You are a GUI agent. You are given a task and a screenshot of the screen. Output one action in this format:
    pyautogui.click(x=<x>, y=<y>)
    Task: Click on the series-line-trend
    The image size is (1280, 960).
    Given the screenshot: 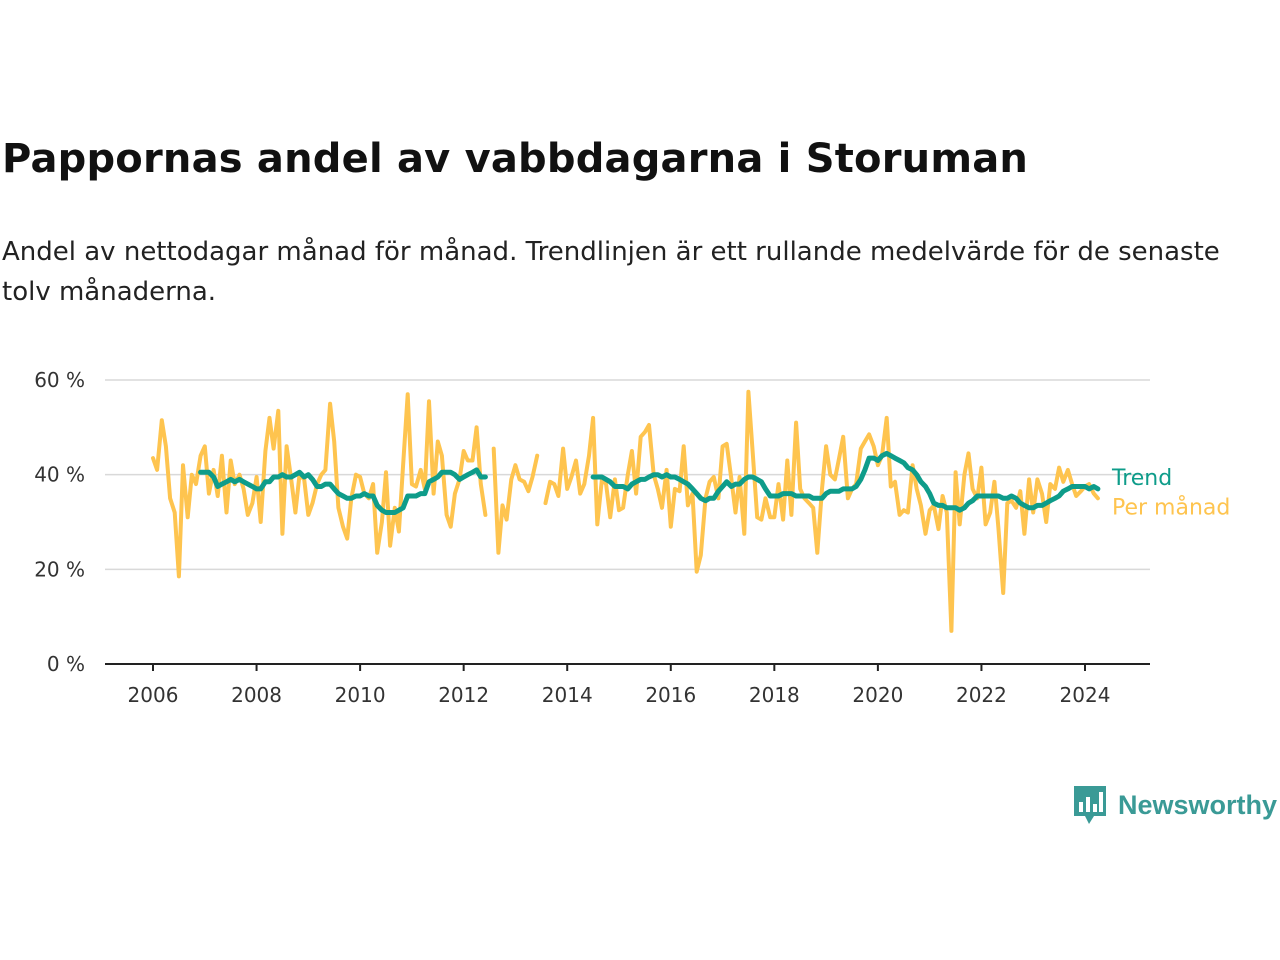 What is the action you would take?
    pyautogui.click(x=649, y=482)
    